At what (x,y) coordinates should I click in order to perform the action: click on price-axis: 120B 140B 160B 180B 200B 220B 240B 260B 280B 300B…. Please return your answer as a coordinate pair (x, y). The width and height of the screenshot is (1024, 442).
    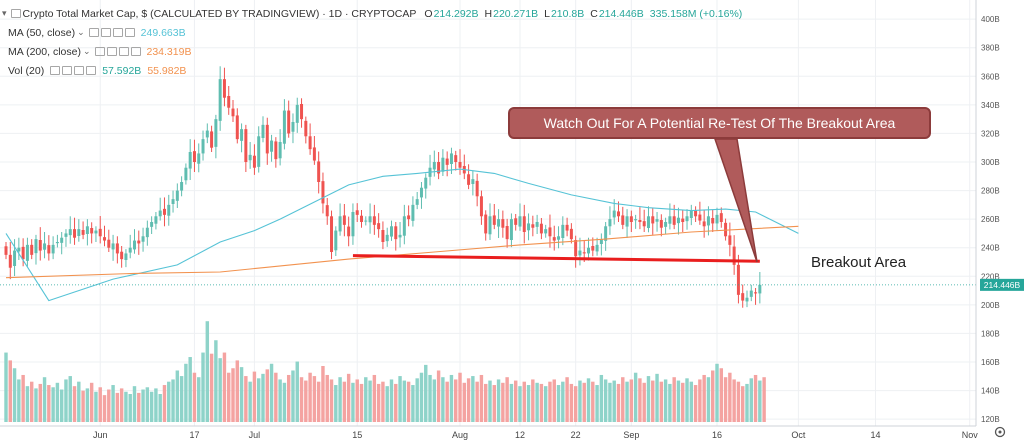
    Looking at the image, I should click on (987, 213).